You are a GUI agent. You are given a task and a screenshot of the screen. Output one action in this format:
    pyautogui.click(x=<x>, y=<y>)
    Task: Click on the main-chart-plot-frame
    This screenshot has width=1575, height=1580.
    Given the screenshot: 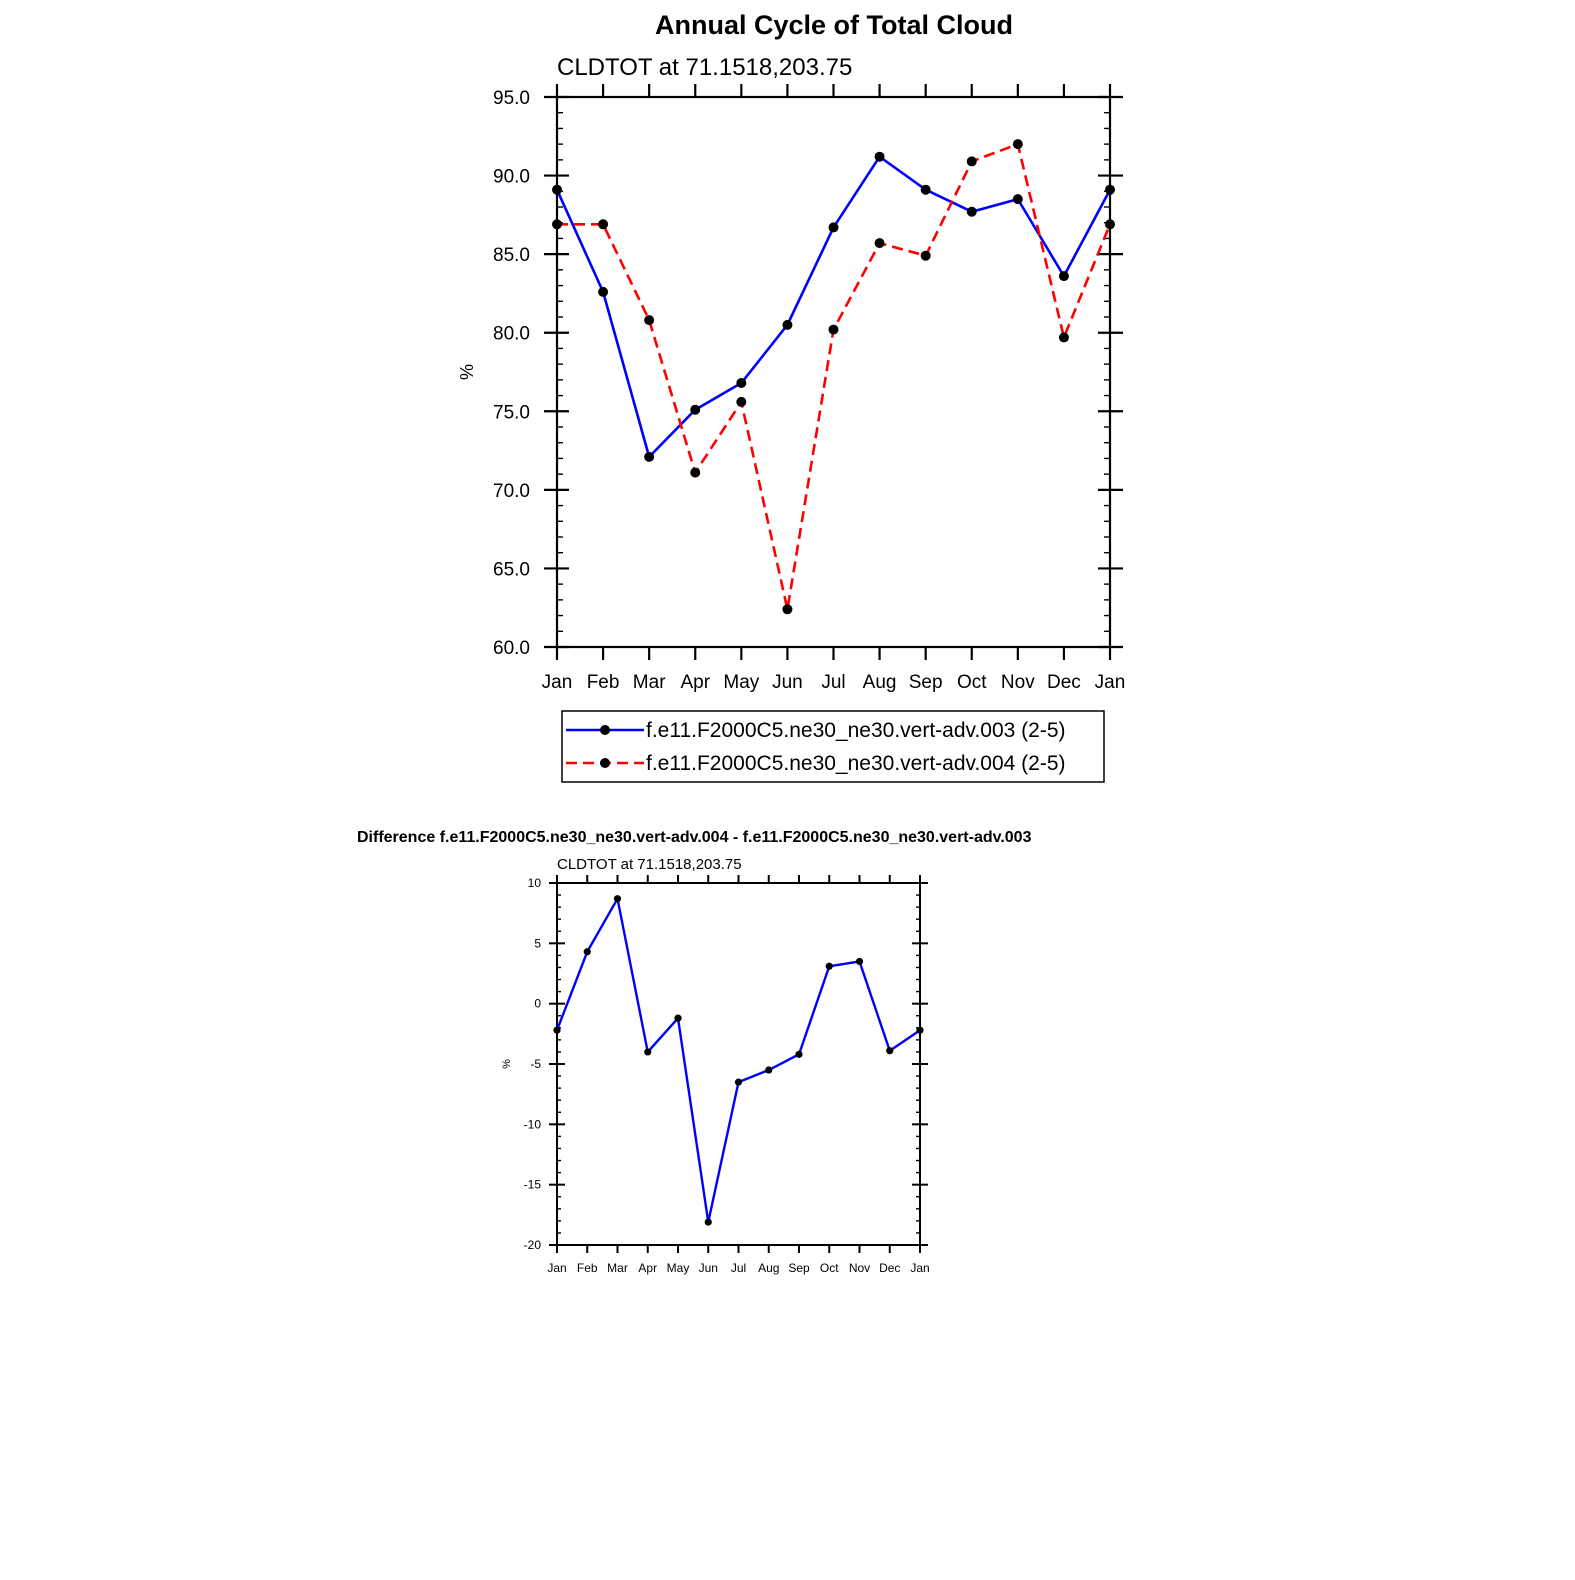 What is the action you would take?
    pyautogui.click(x=833, y=372)
    